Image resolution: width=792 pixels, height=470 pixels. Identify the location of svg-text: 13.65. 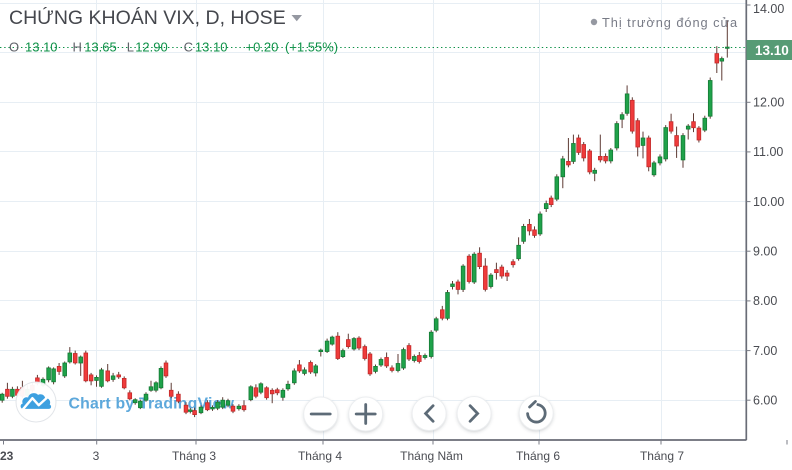
(100, 47).